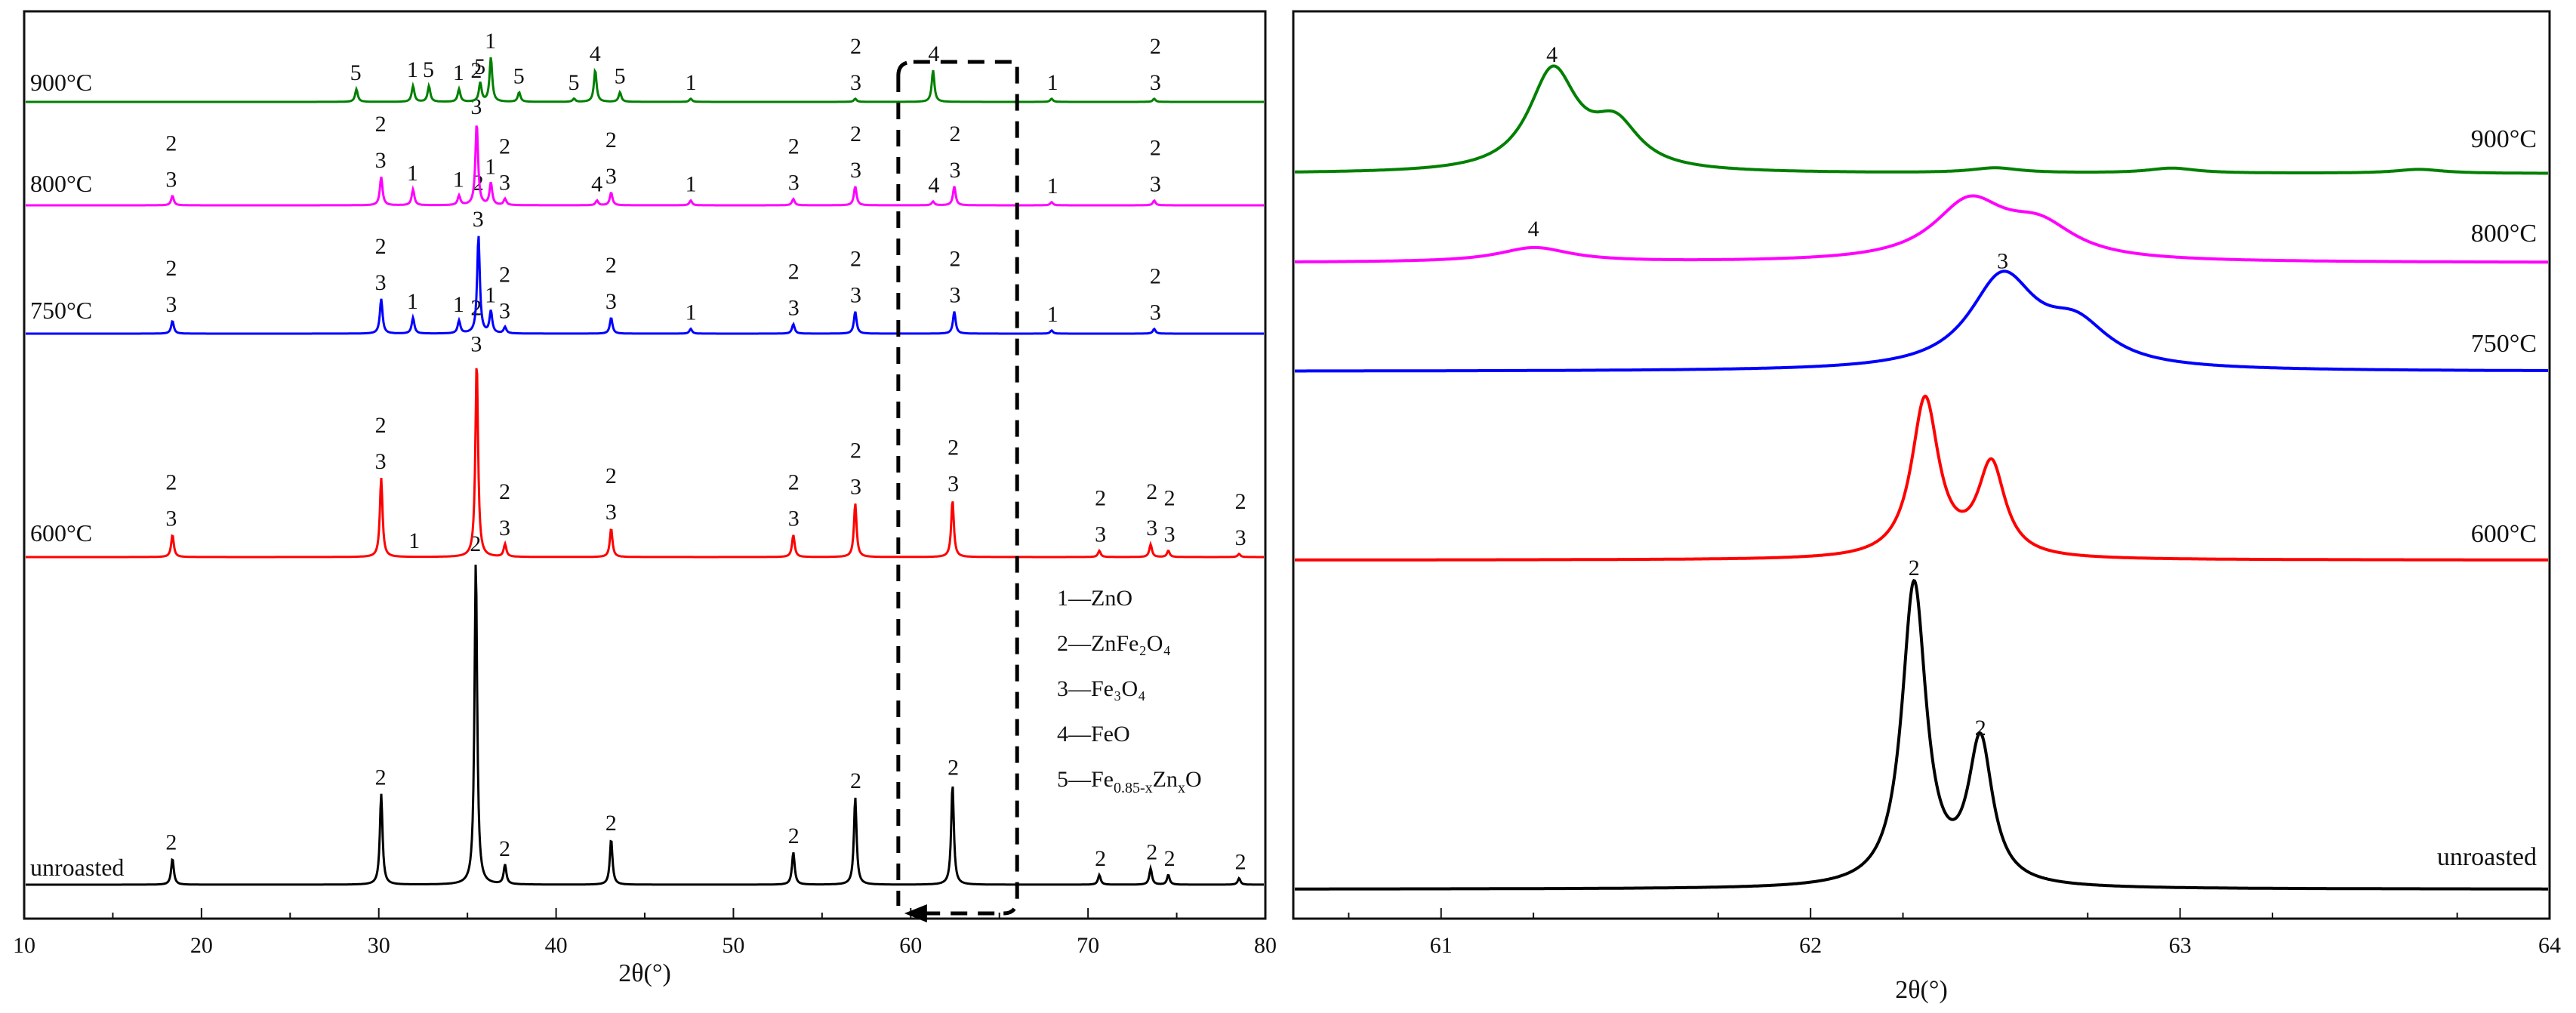 The image size is (2576, 1013). What do you see at coordinates (556, 945) in the screenshot?
I see `x-tick-label: 40` at bounding box center [556, 945].